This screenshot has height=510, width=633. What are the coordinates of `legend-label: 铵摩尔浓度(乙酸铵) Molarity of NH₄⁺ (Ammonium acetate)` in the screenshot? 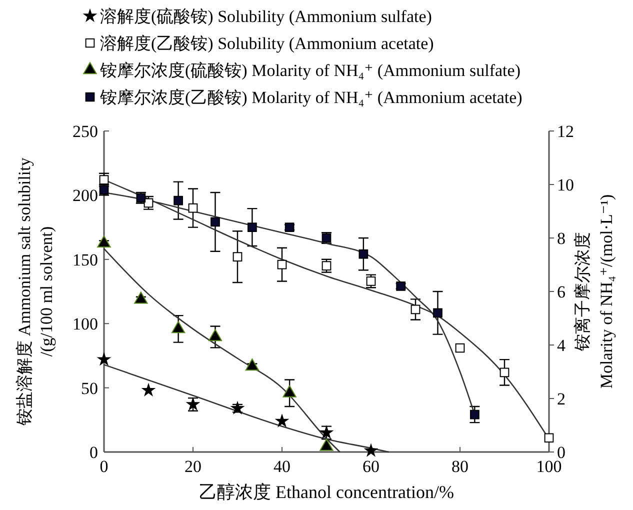 It's located at (310, 97).